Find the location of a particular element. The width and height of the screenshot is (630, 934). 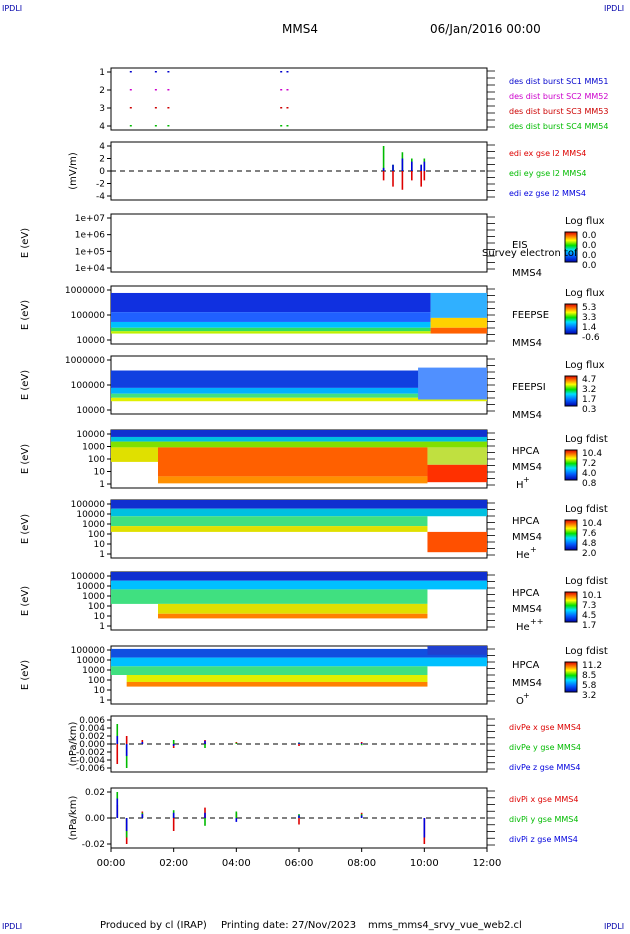

x-tick-label: 10:00 is located at coordinates (424, 863).